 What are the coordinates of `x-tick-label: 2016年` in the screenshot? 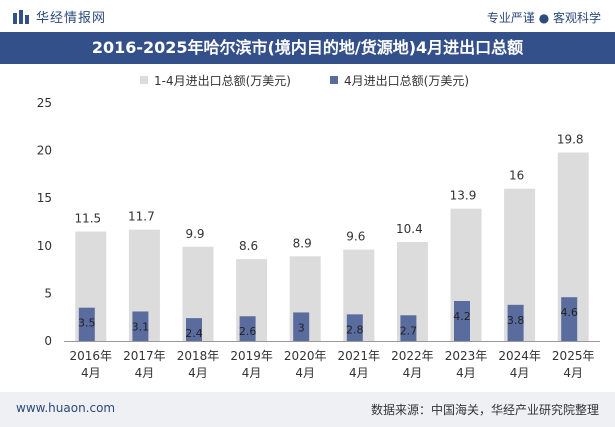 It's located at (91, 356).